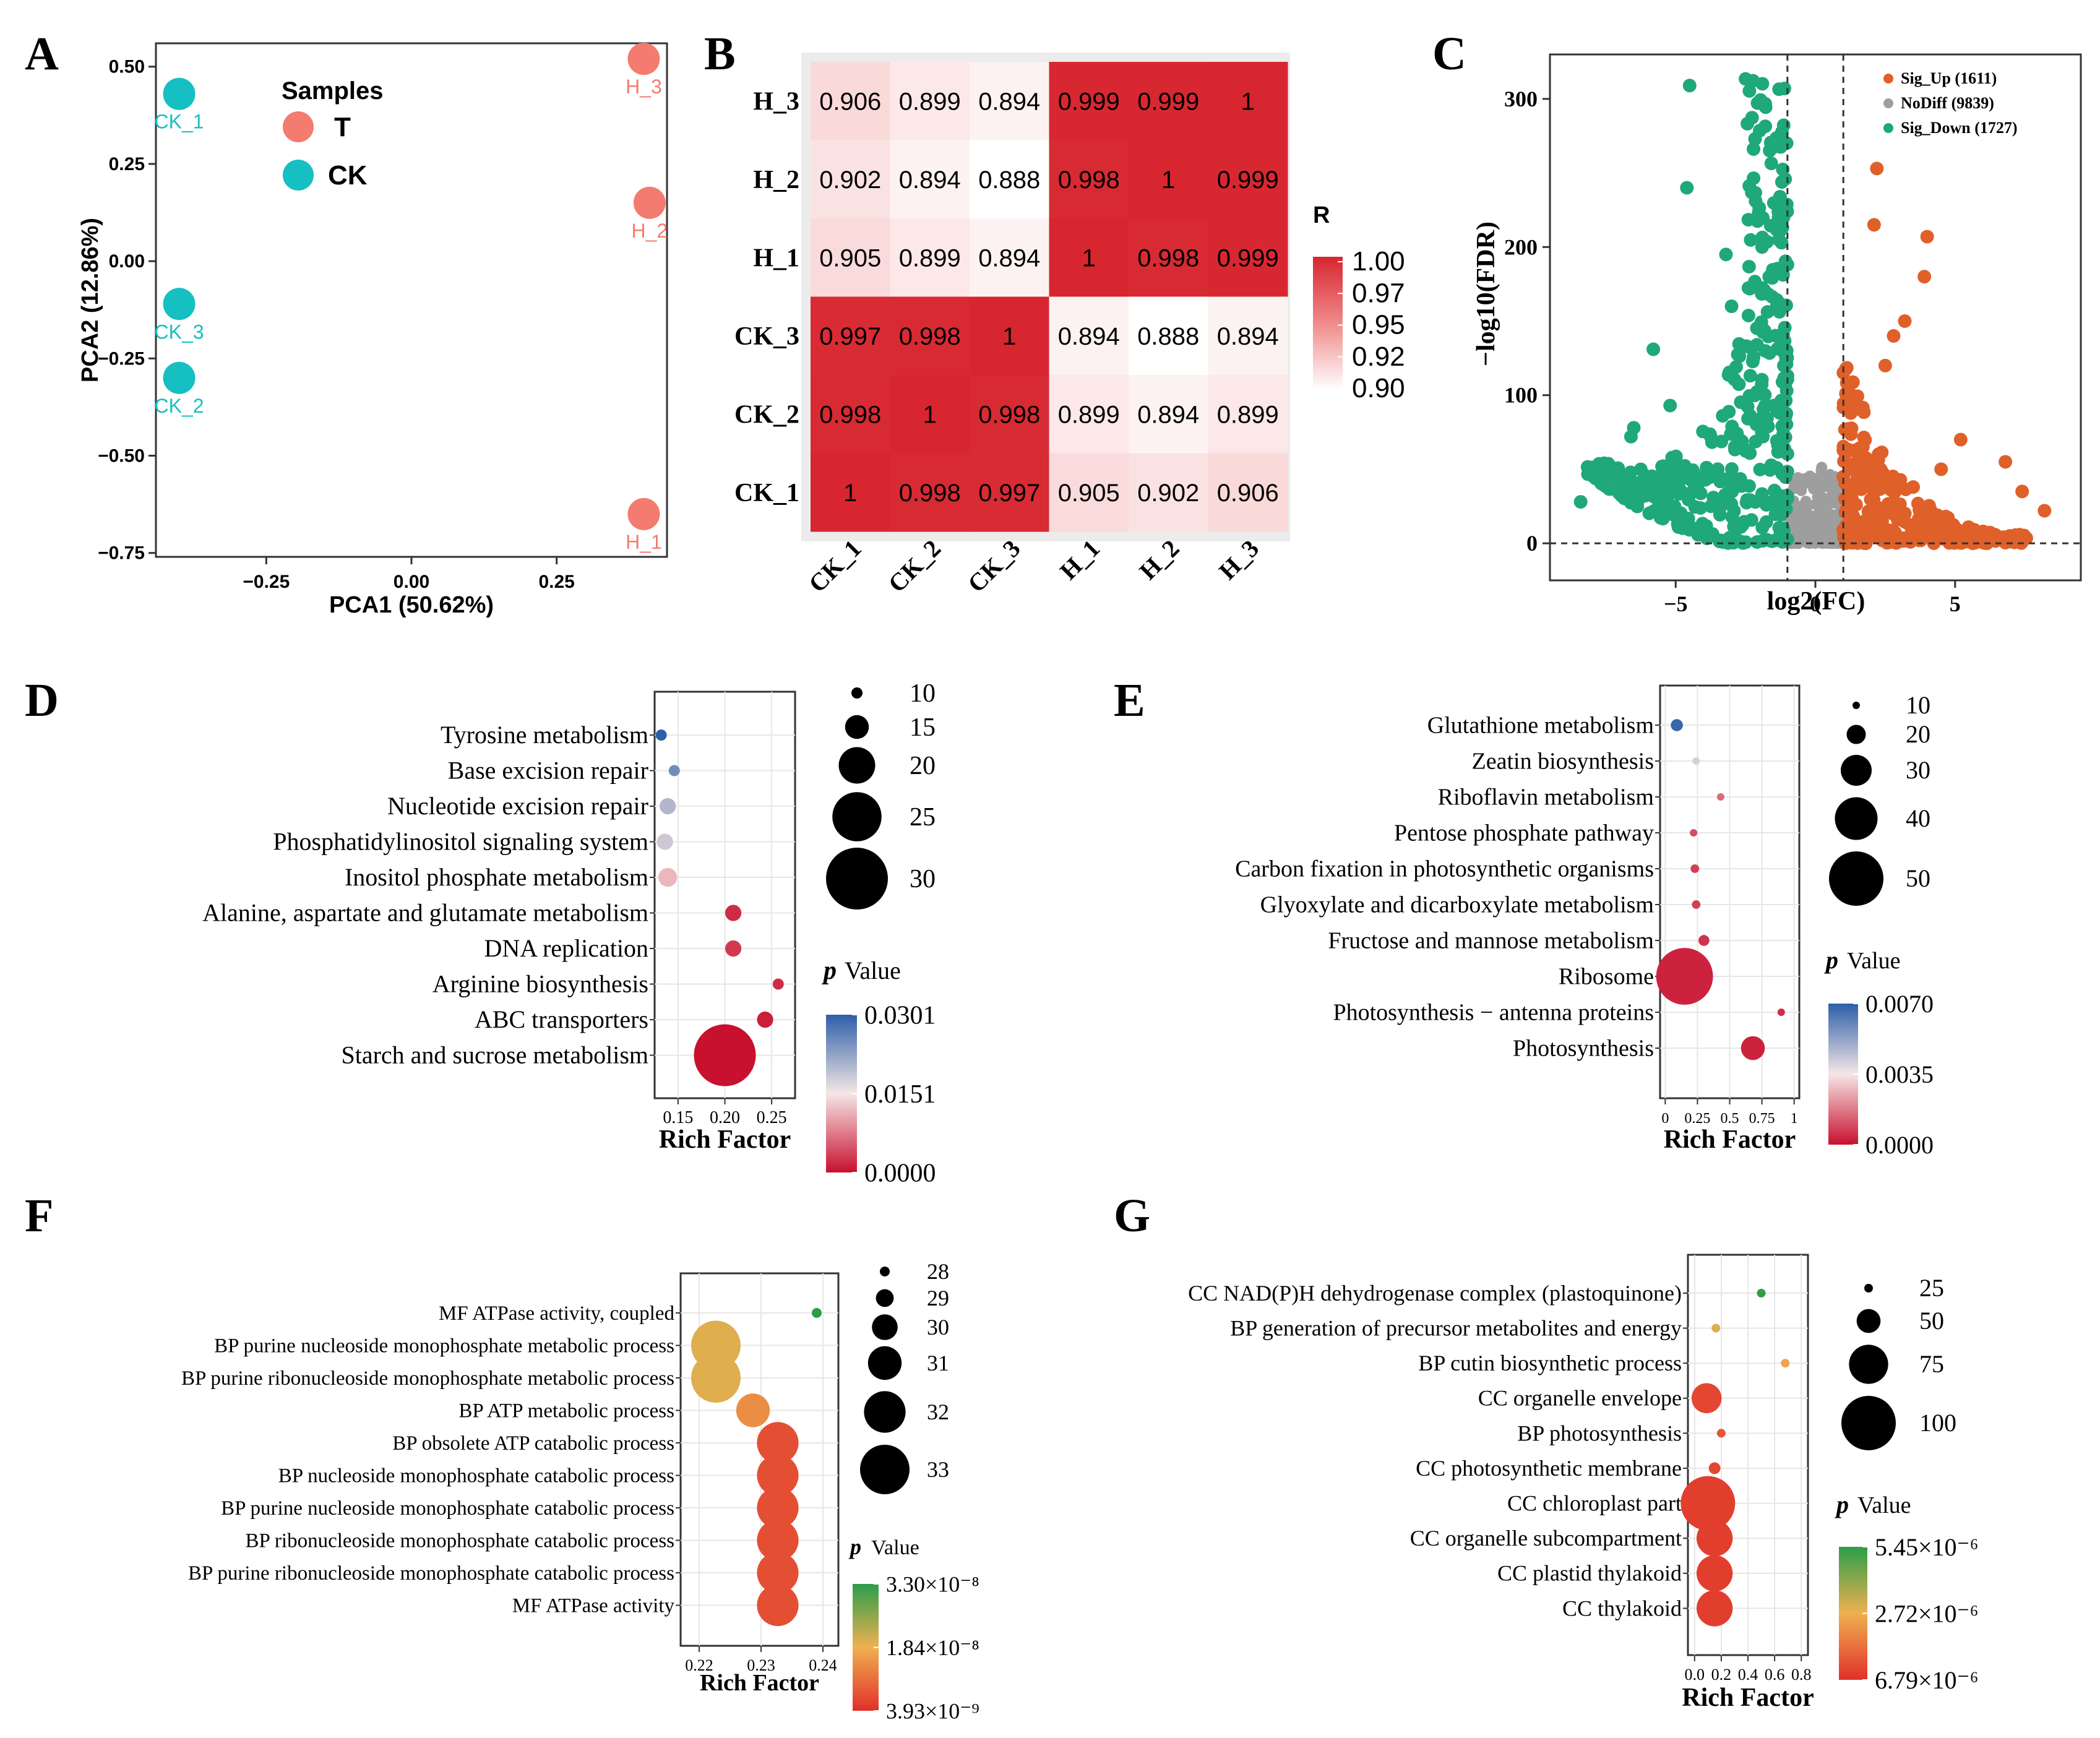 The image size is (2100, 1738). Describe the element at coordinates (885, 1469) in the screenshot. I see `go-f-size-legend-dot` at that location.